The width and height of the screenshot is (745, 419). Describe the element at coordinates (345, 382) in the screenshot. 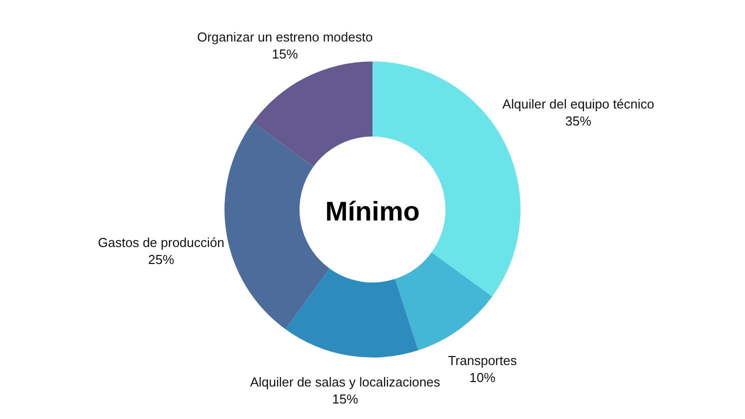

I see `slice-label: Alquiler de salas y localizaciones` at that location.